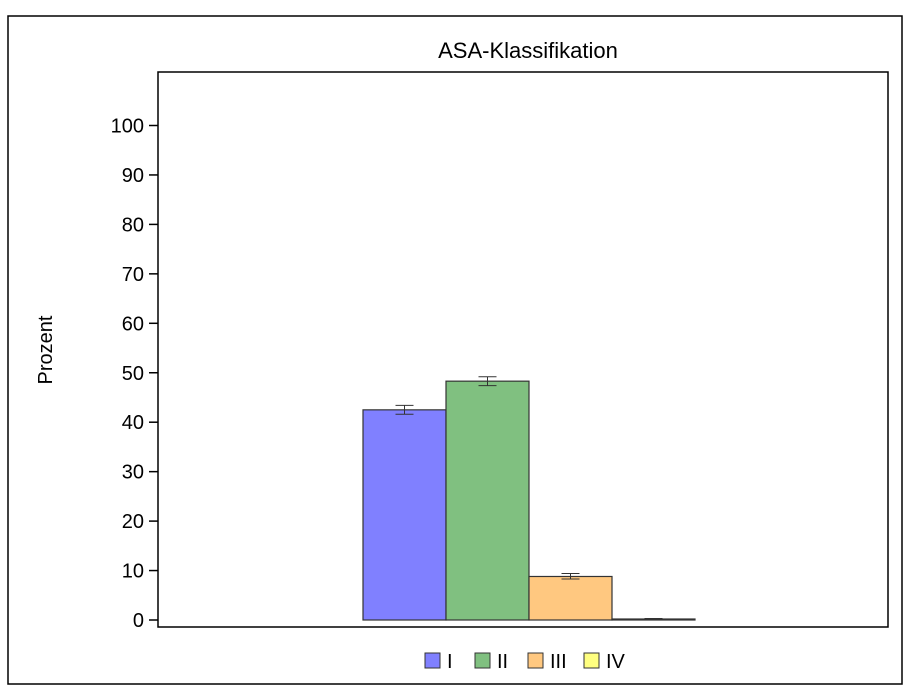  Describe the element at coordinates (450, 662) in the screenshot. I see `legend-label-I: I` at that location.